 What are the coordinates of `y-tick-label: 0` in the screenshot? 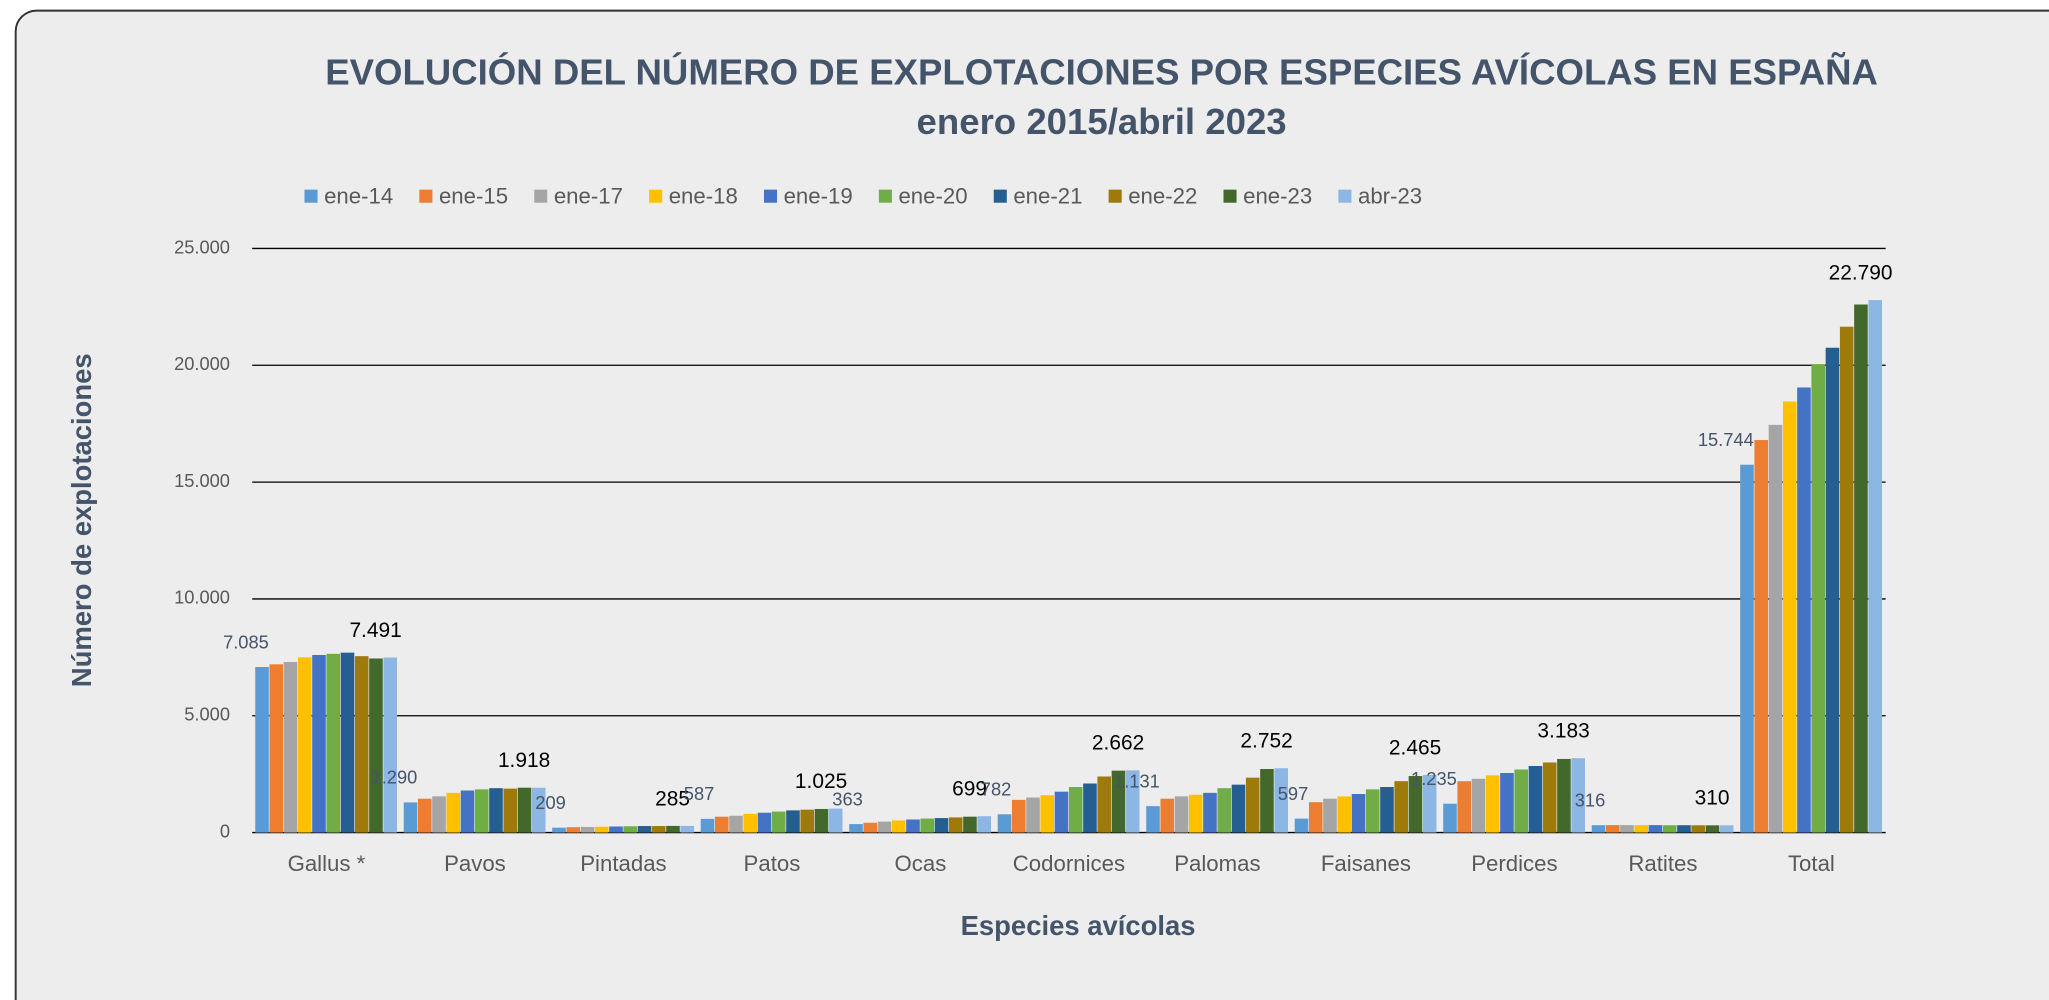 It's located at (225, 830).